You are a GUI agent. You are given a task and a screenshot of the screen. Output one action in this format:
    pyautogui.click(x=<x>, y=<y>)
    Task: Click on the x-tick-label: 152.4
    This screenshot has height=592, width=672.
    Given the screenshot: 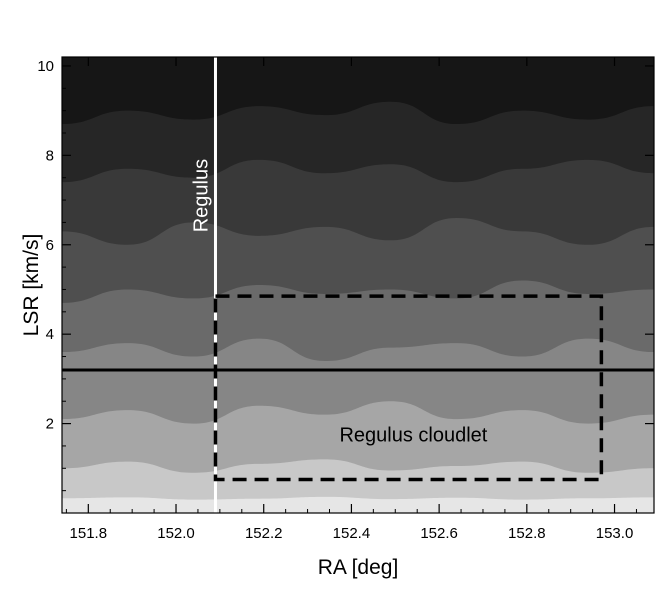 What is the action you would take?
    pyautogui.click(x=352, y=533)
    